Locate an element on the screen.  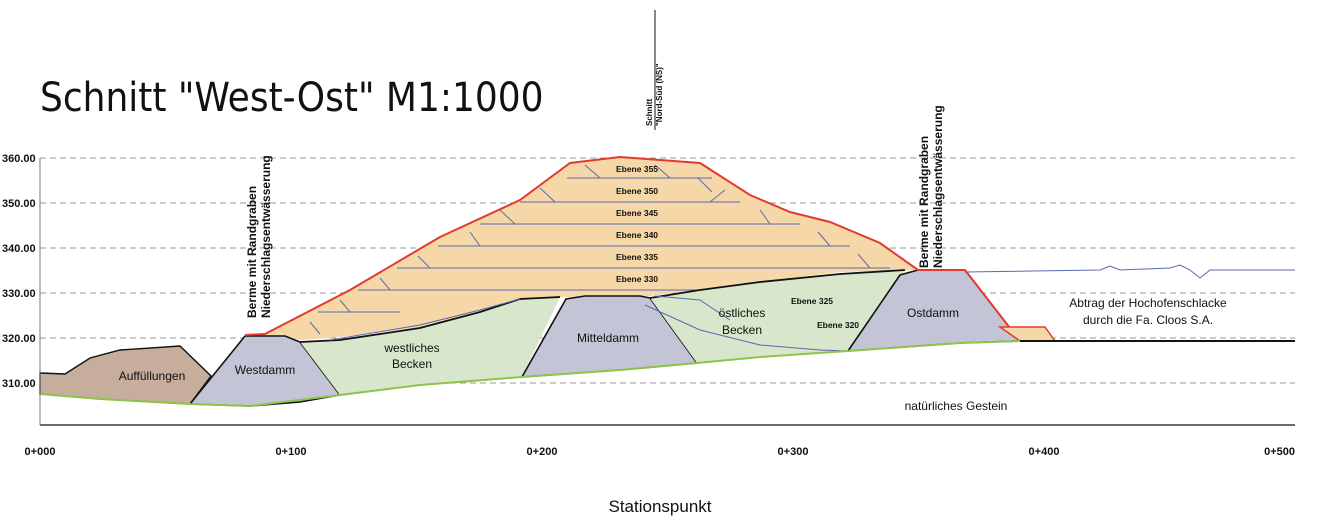
label-gestein: natürliches Gestein is located at coordinates (956, 406).